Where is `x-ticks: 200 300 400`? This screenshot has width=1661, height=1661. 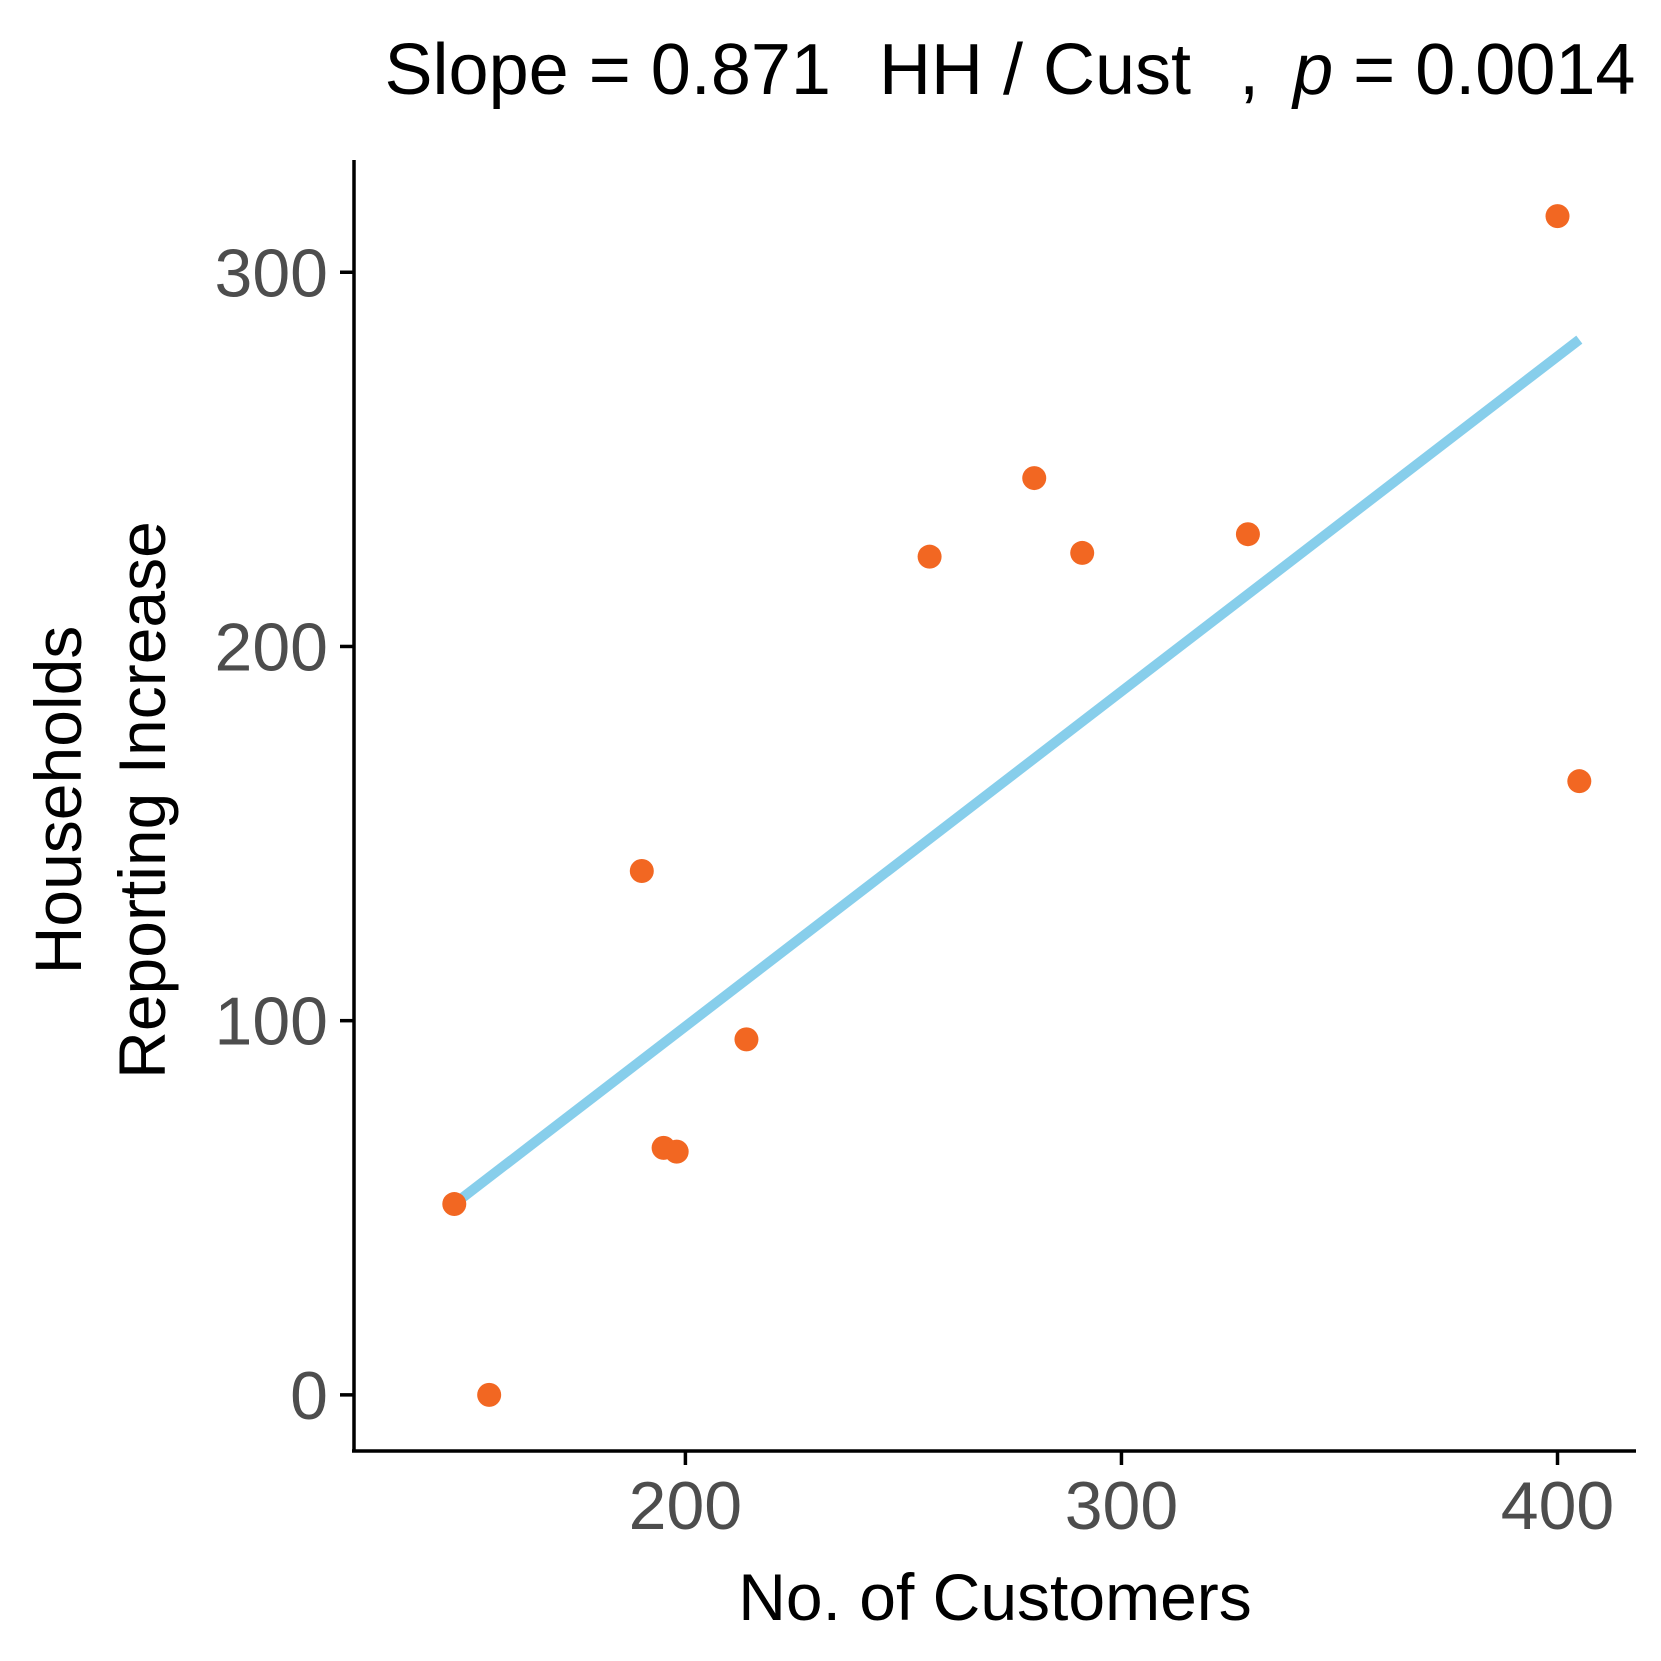 x-ticks: 200 300 400 is located at coordinates (1121, 1497).